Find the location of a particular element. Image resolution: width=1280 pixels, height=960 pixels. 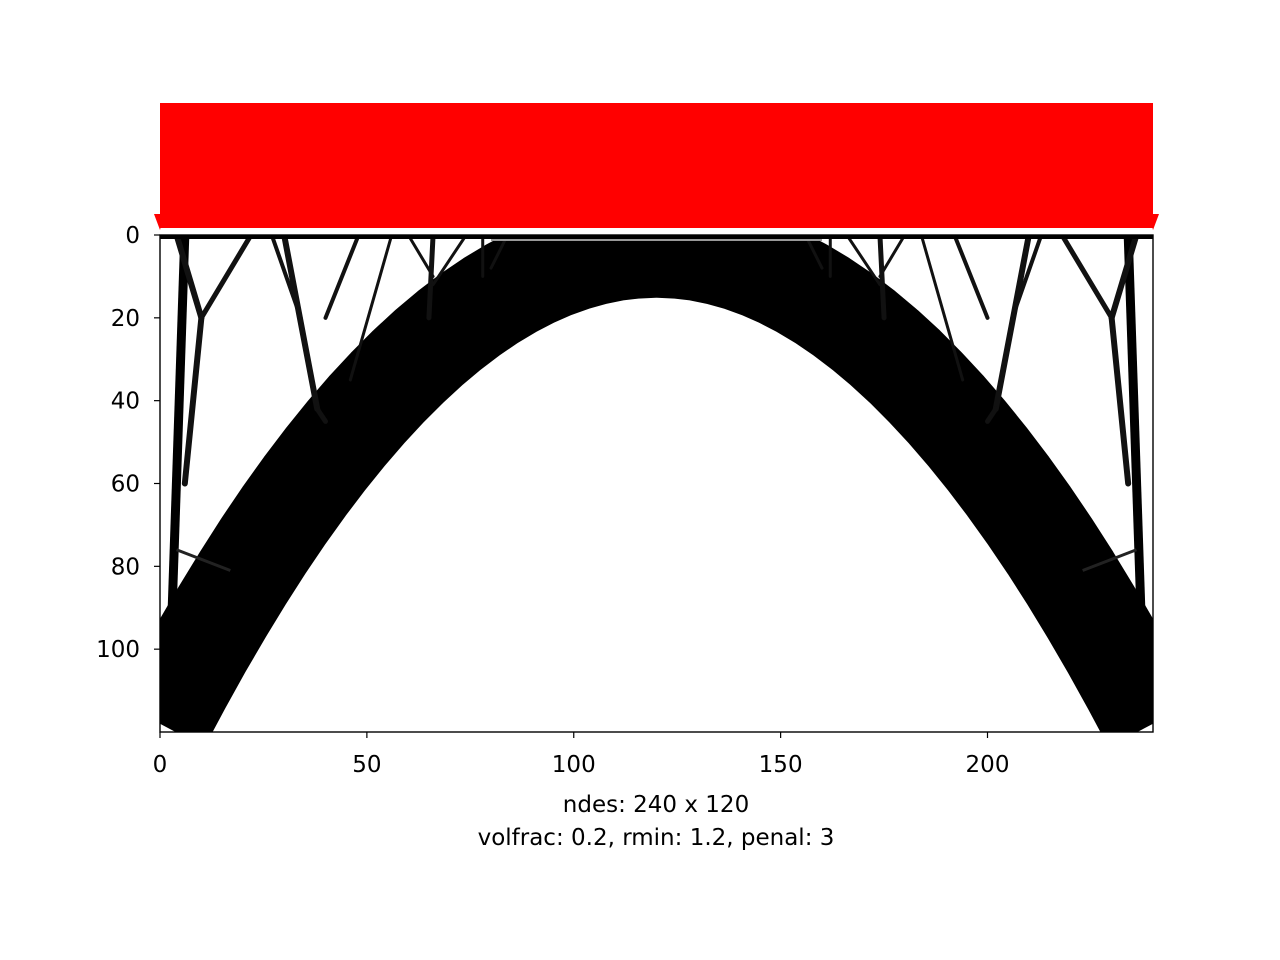

x-tick-label-0: 0 is located at coordinates (160, 765).